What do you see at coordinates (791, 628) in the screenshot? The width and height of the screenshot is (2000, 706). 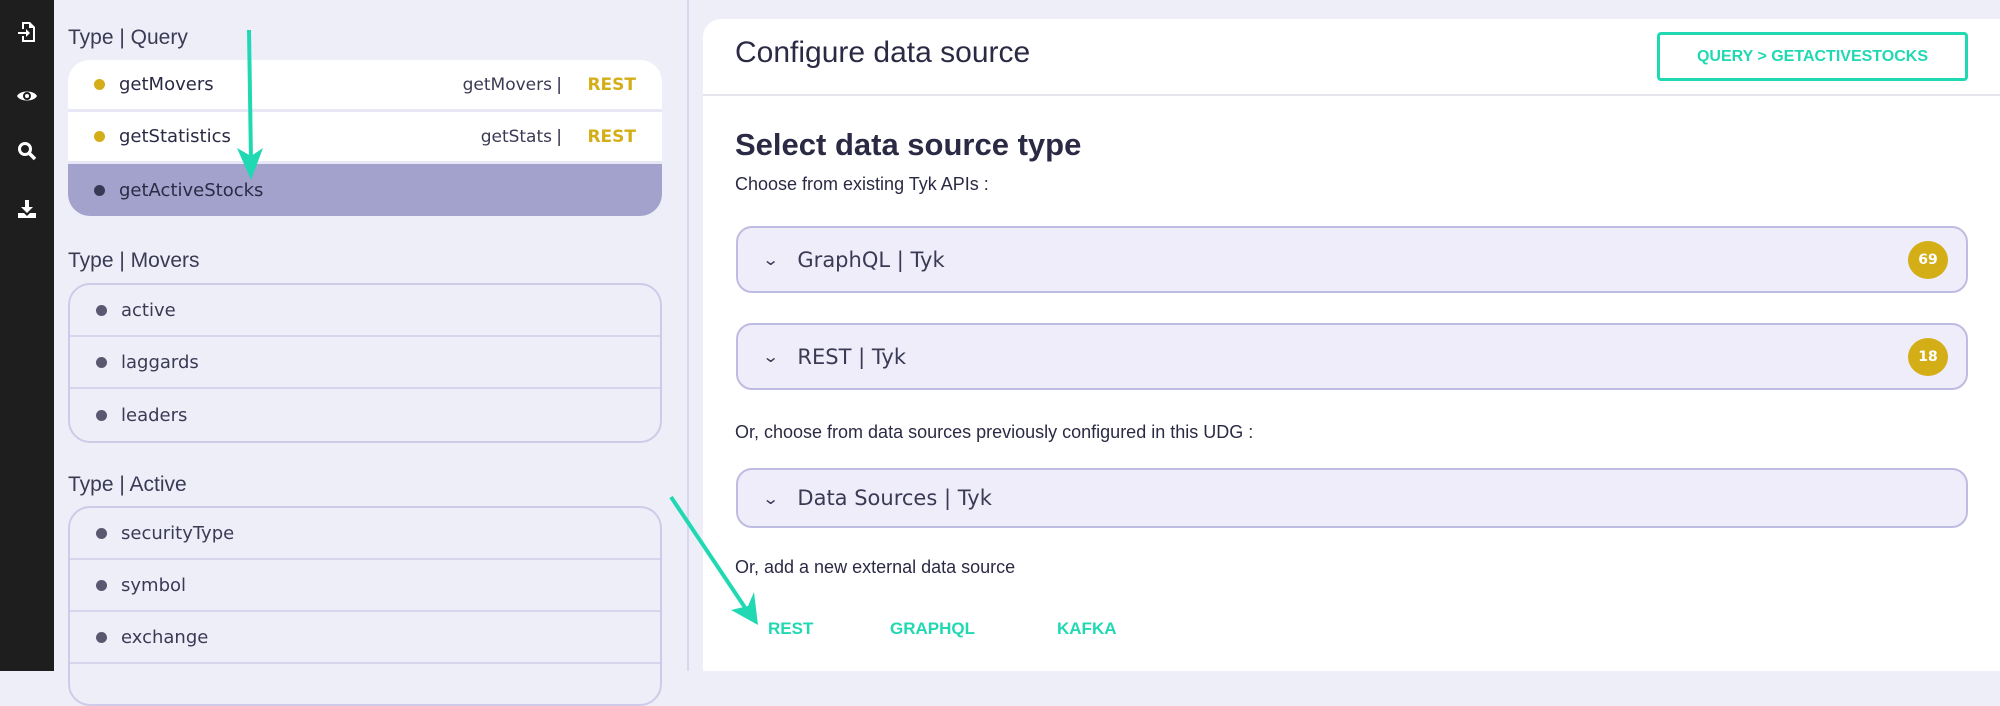 I see `add-rest-link: REST` at bounding box center [791, 628].